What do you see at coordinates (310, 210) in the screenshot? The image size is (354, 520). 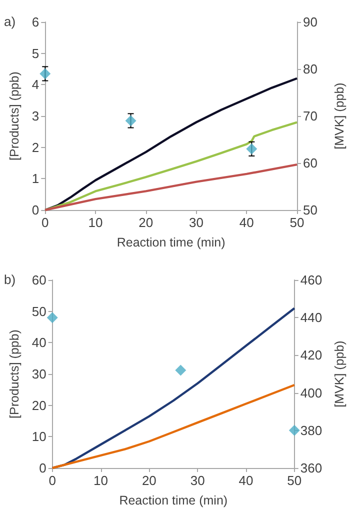 I see `y2-tick-label: 50` at bounding box center [310, 210].